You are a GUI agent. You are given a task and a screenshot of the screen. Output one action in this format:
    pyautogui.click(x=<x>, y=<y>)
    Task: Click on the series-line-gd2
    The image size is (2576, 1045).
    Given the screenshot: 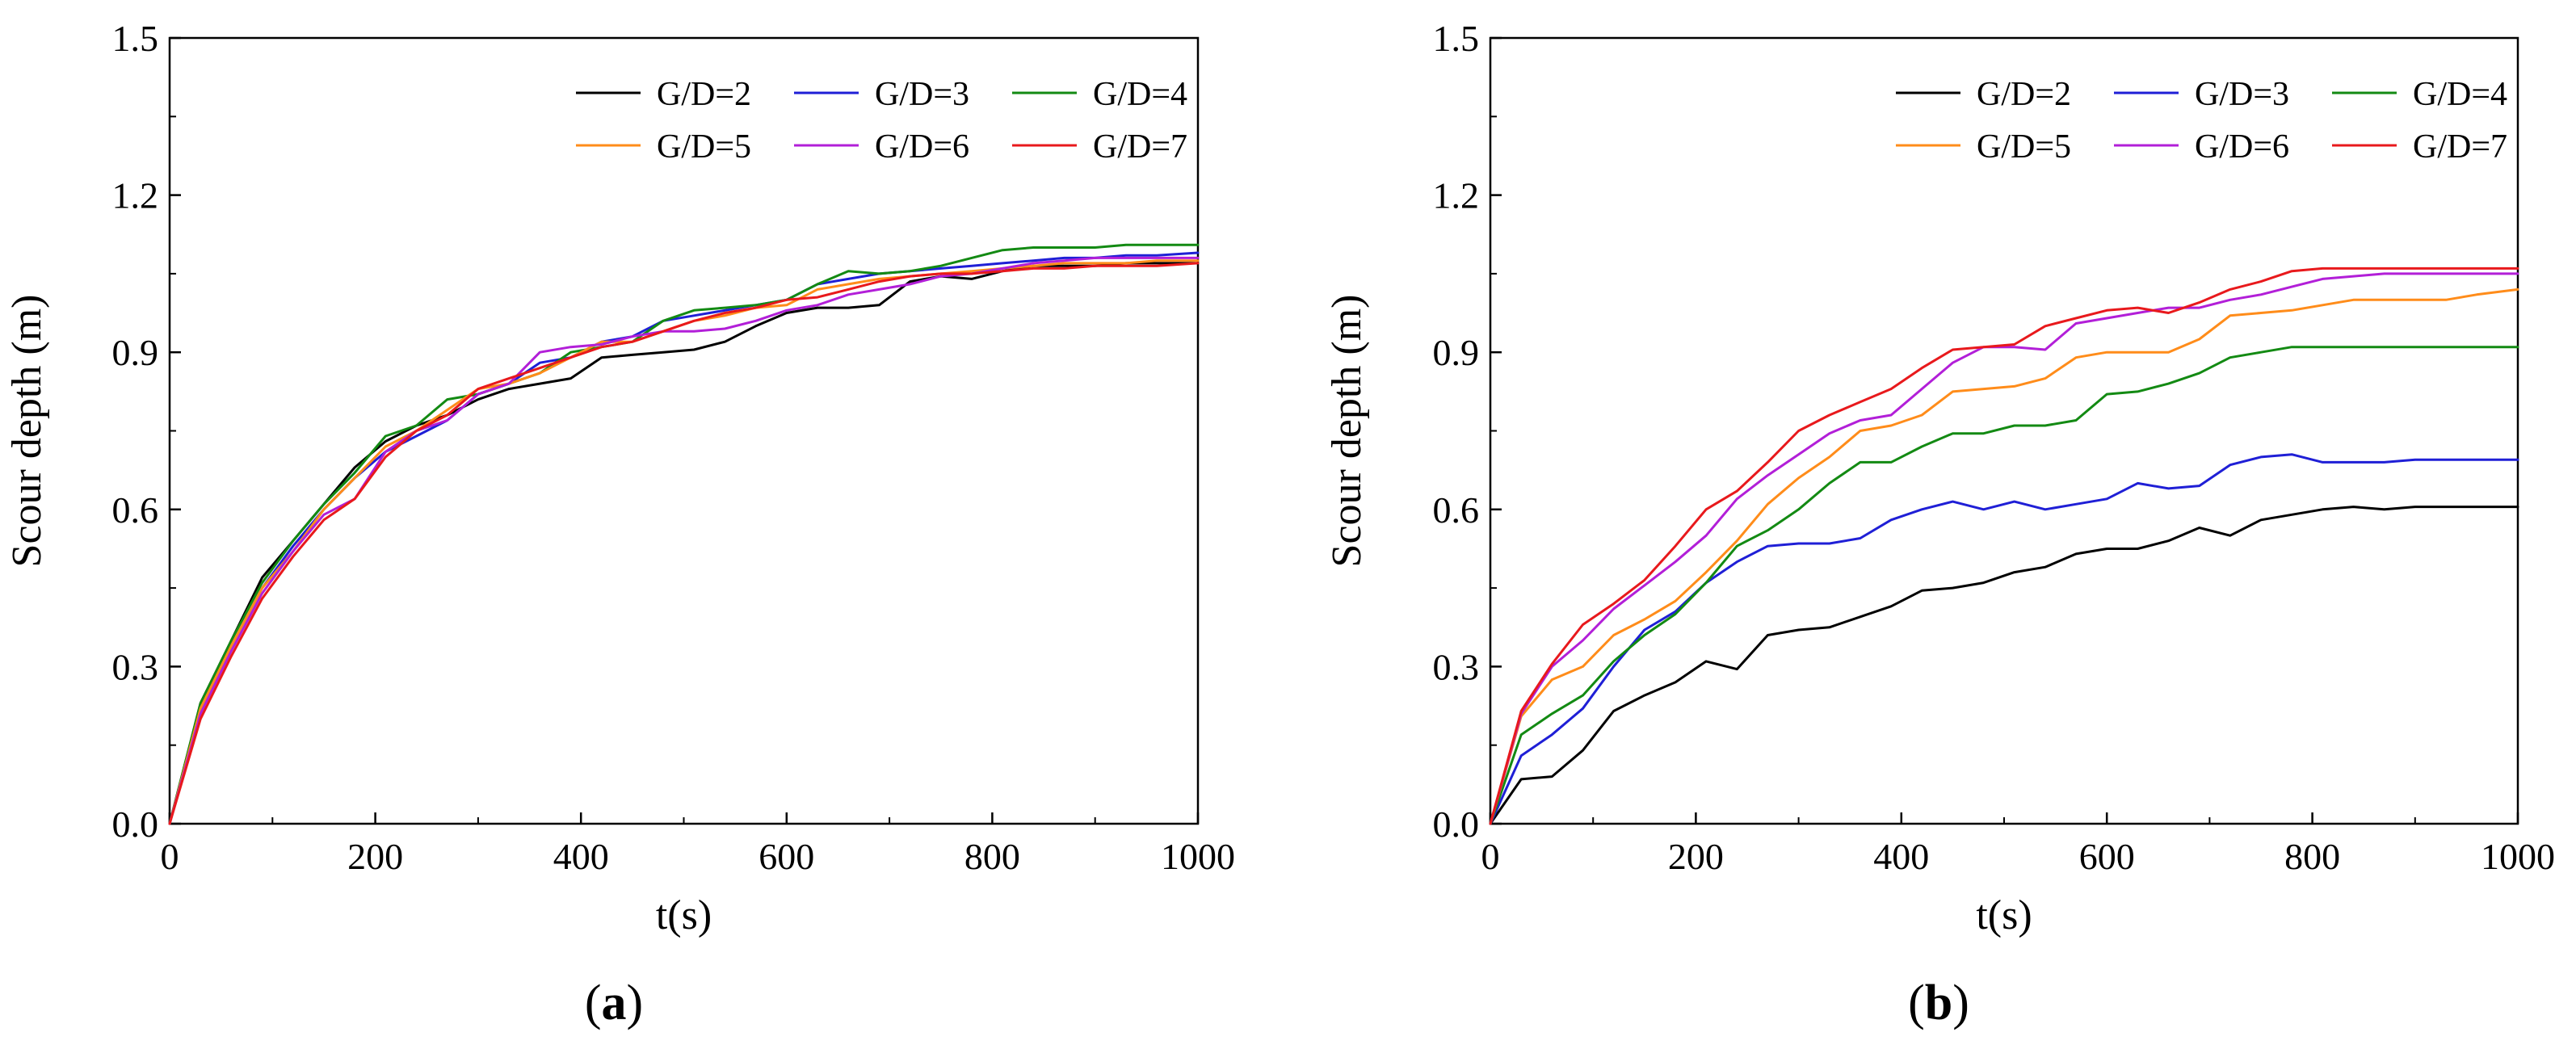 What is the action you would take?
    pyautogui.click(x=2004, y=665)
    